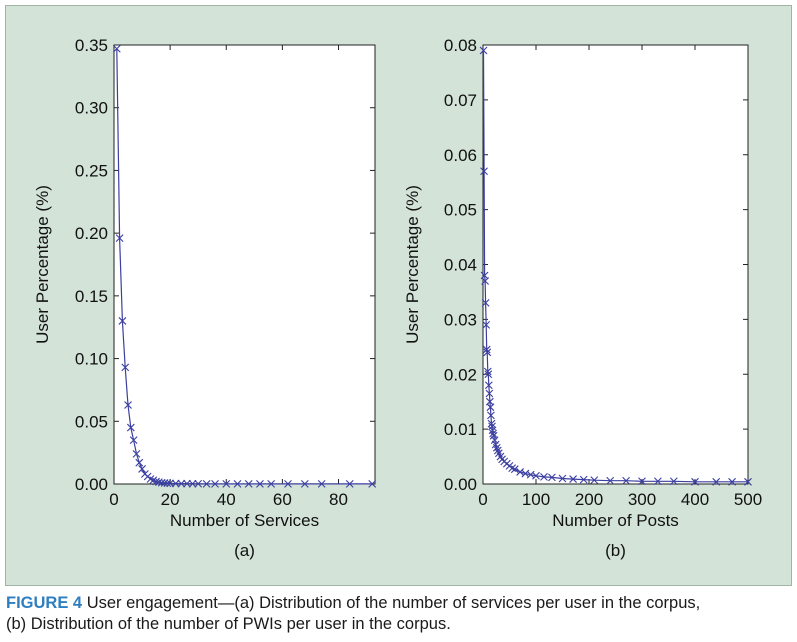  I want to click on panel-label: (a), so click(244, 550).